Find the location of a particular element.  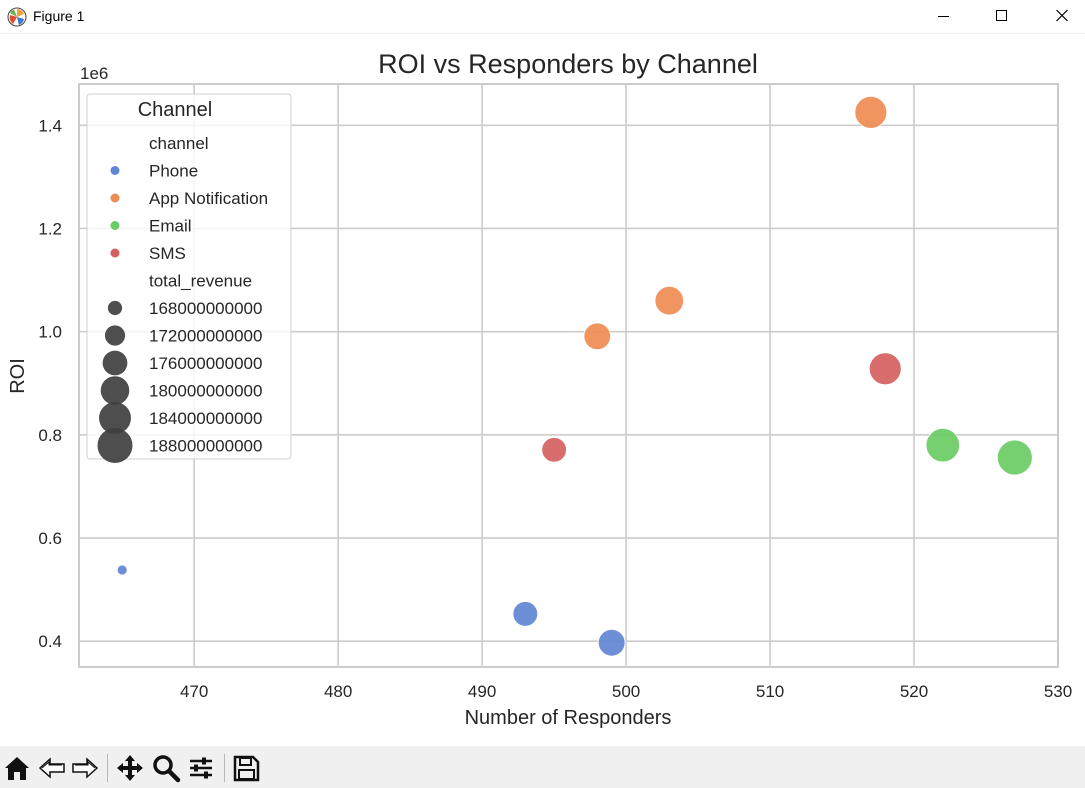

x-tick-label: 530 is located at coordinates (1058, 691).